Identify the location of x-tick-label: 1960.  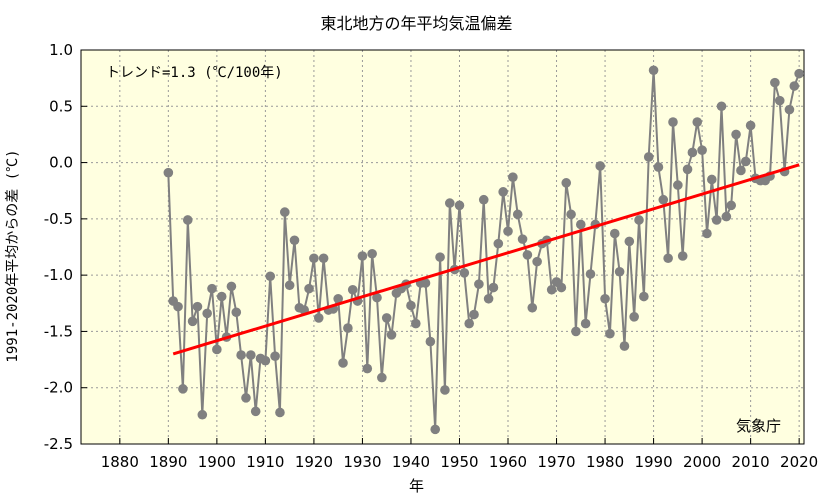
(508, 462).